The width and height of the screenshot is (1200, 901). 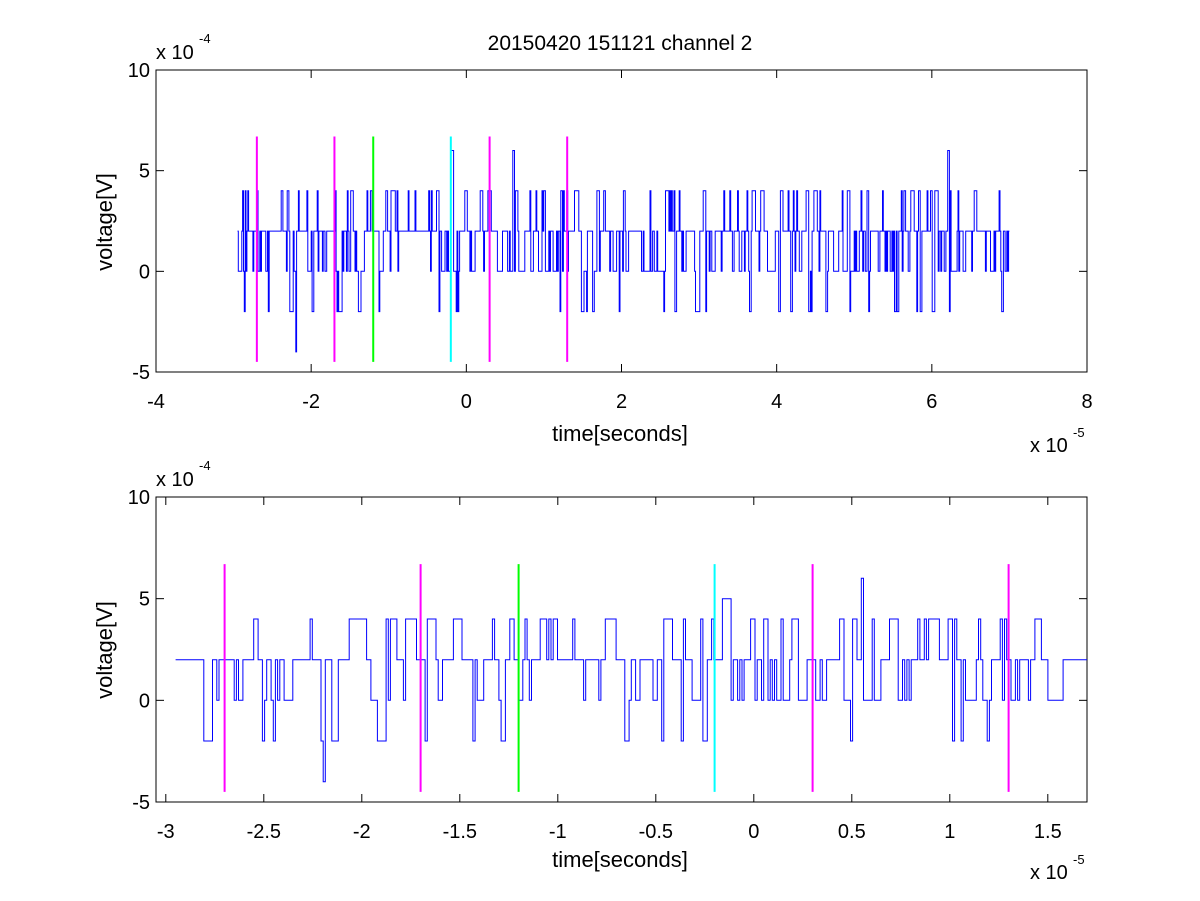 What do you see at coordinates (931, 402) in the screenshot?
I see `x-tick-label: 6` at bounding box center [931, 402].